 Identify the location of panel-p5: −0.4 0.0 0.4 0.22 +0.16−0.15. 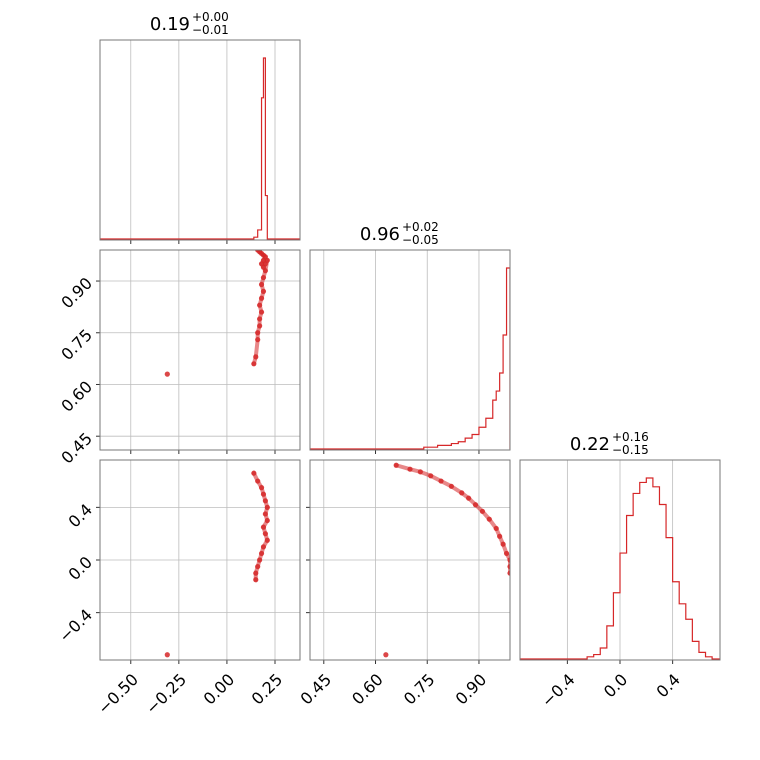
(620, 570).